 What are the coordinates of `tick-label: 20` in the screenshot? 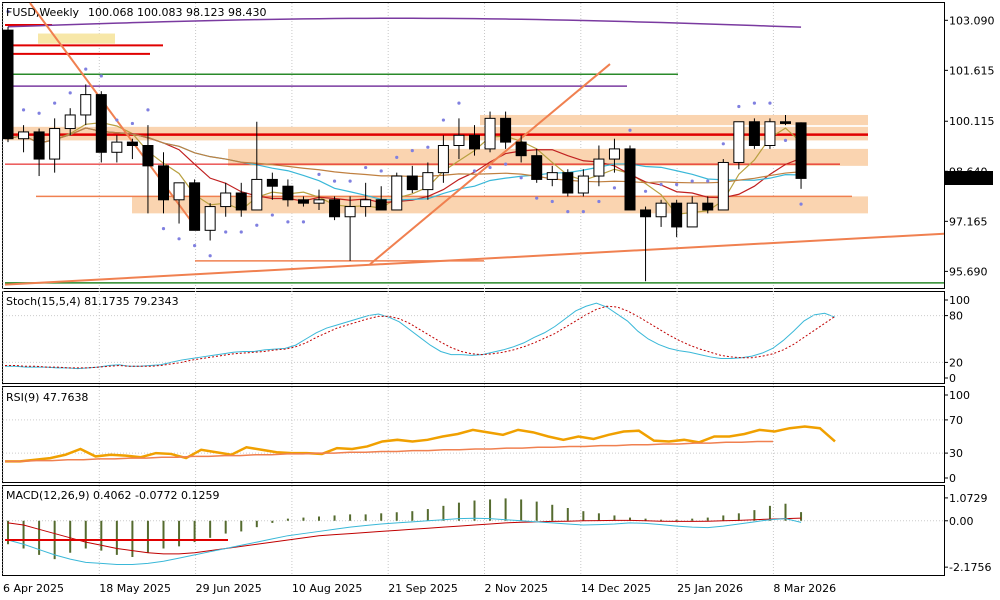 It's located at (956, 362).